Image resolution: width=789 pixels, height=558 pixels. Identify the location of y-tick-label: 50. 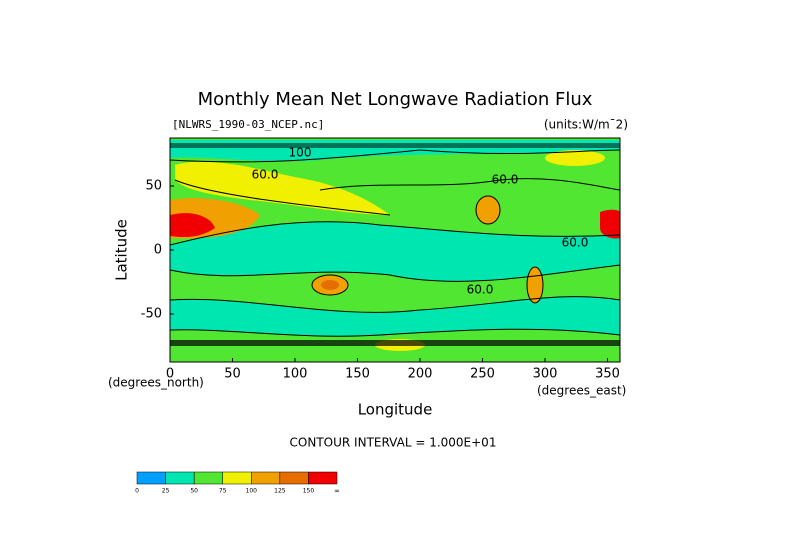
(153, 186).